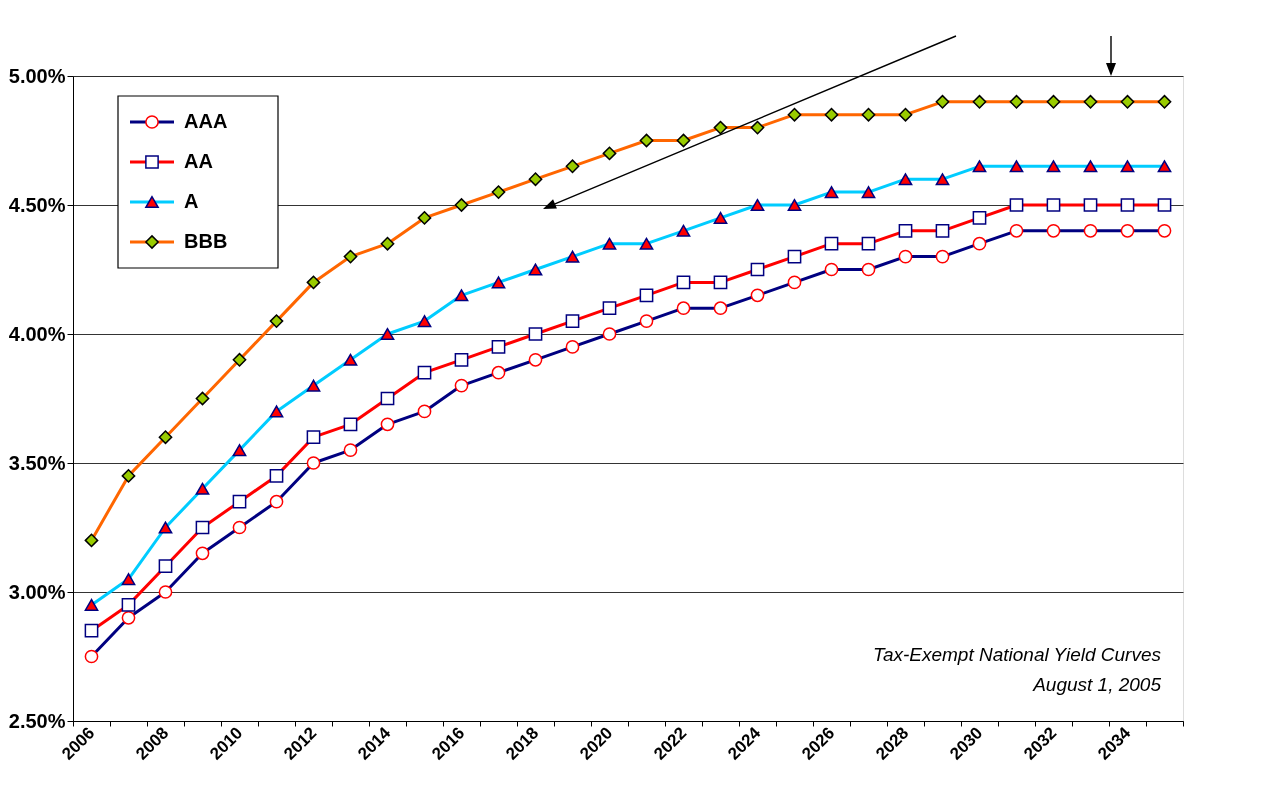  I want to click on y-tick-label: 4.50%, so click(37, 204).